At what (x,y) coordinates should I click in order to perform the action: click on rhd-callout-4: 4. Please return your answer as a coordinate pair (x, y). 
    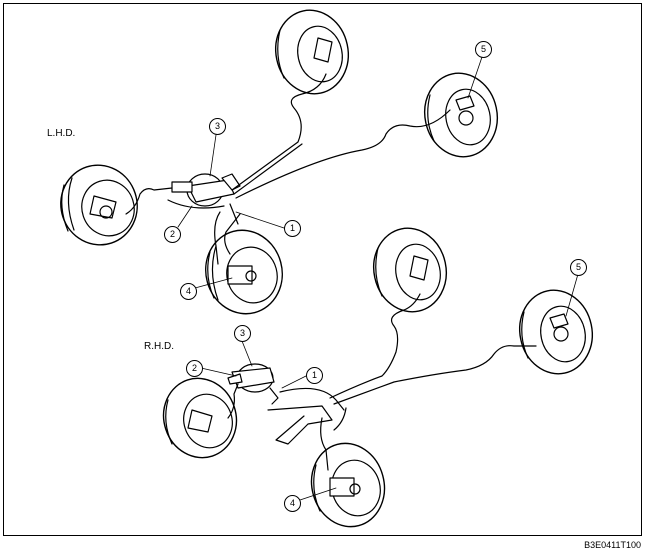
    Looking at the image, I should click on (292, 503).